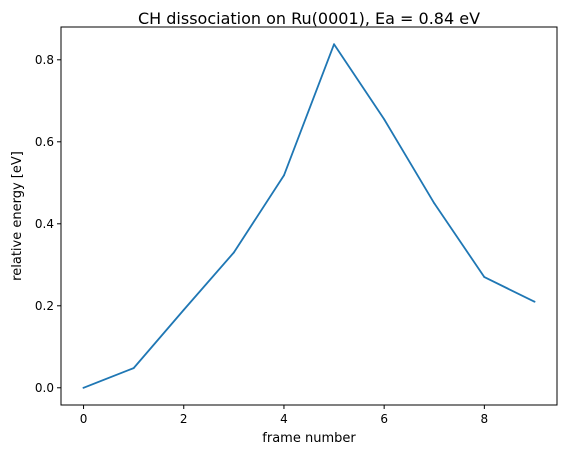 This screenshot has height=455, width=567. Describe the element at coordinates (485, 419) in the screenshot. I see `x-tick-label: 8` at that location.